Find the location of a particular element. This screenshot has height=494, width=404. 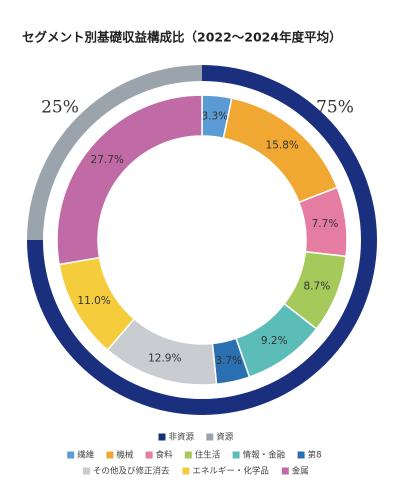

value-label: 12.9% is located at coordinates (164, 358).